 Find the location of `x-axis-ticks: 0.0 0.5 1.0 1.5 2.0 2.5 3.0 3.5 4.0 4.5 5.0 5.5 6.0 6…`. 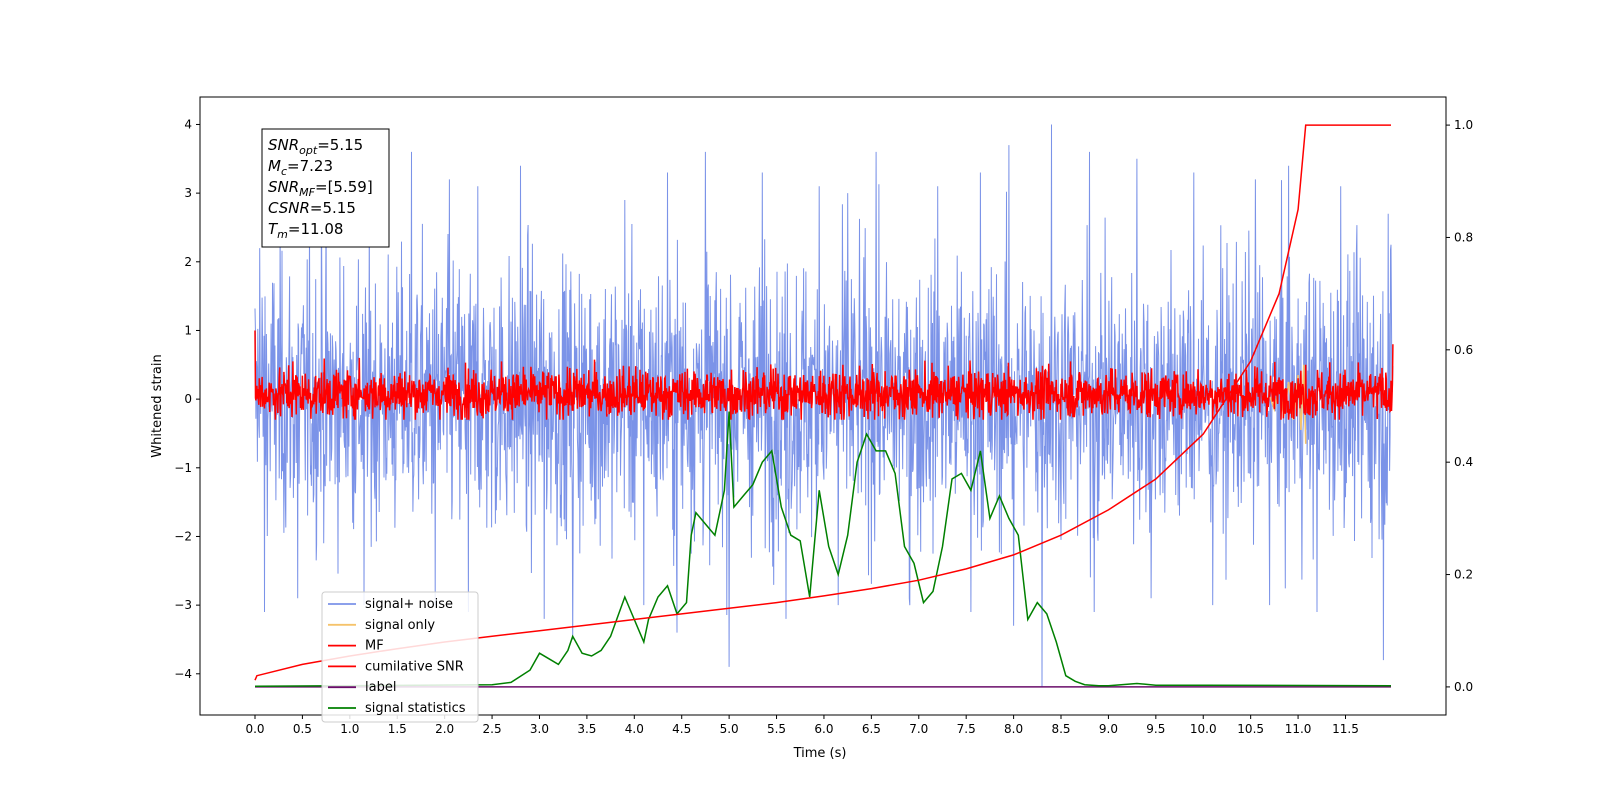

x-axis-ticks: 0.0 0.5 1.0 1.5 2.0 2.5 3.0 3.5 4.0 4.5 5.0 5.5 6.0 6… is located at coordinates (802, 725).